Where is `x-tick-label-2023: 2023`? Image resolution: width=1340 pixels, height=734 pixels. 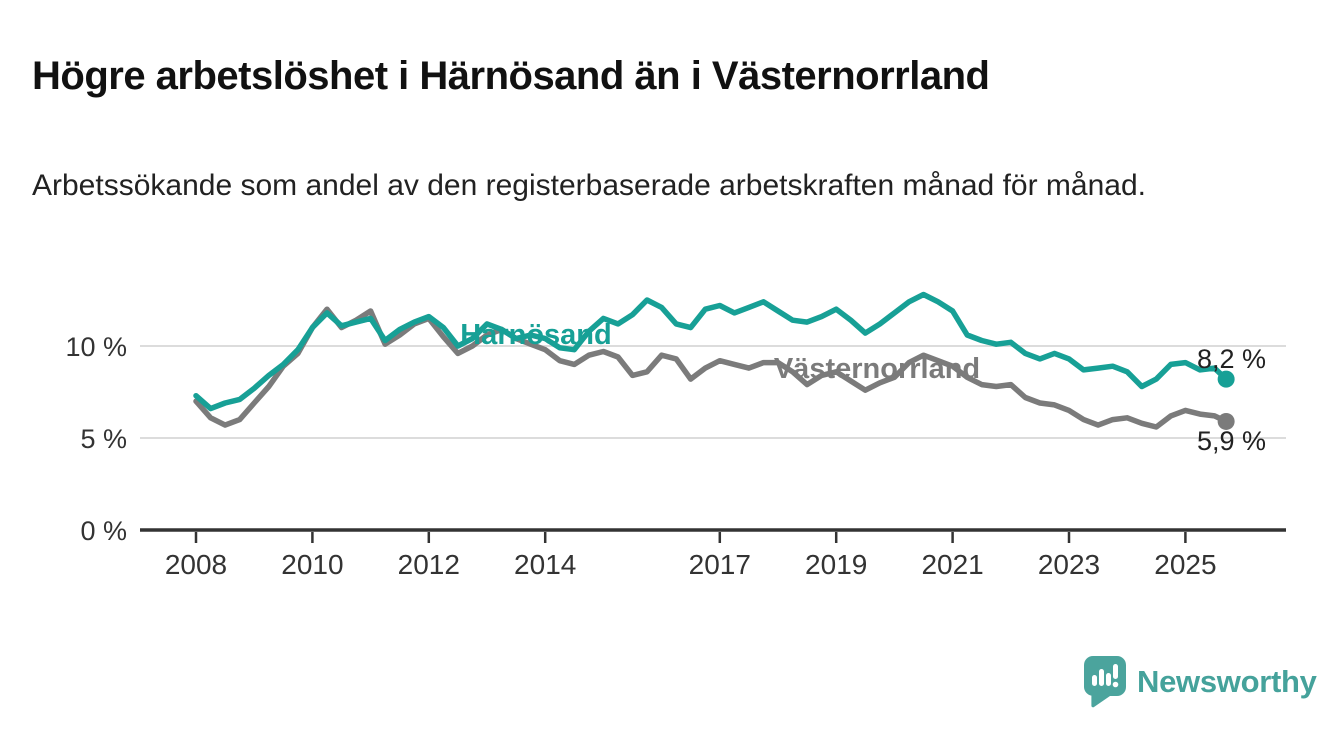
x-tick-label-2023: 2023 is located at coordinates (1069, 564).